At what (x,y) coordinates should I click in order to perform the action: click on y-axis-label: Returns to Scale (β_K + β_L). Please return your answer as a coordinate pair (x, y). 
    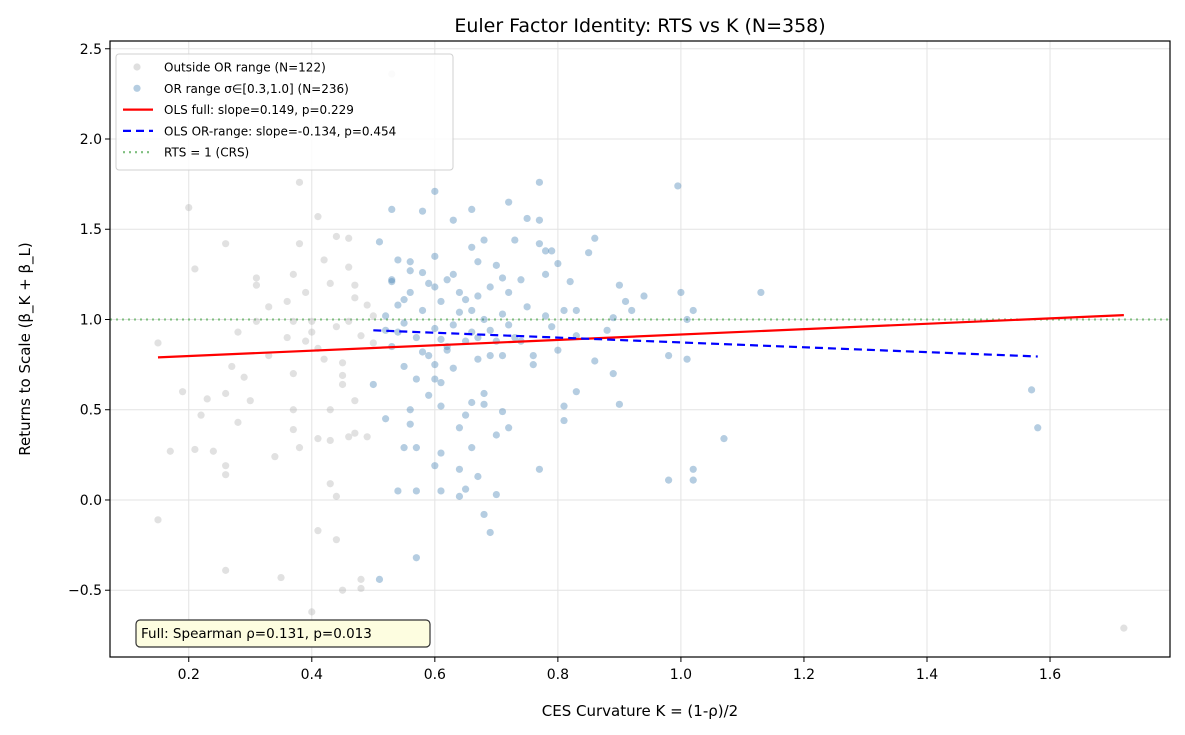
    Looking at the image, I should click on (25, 348).